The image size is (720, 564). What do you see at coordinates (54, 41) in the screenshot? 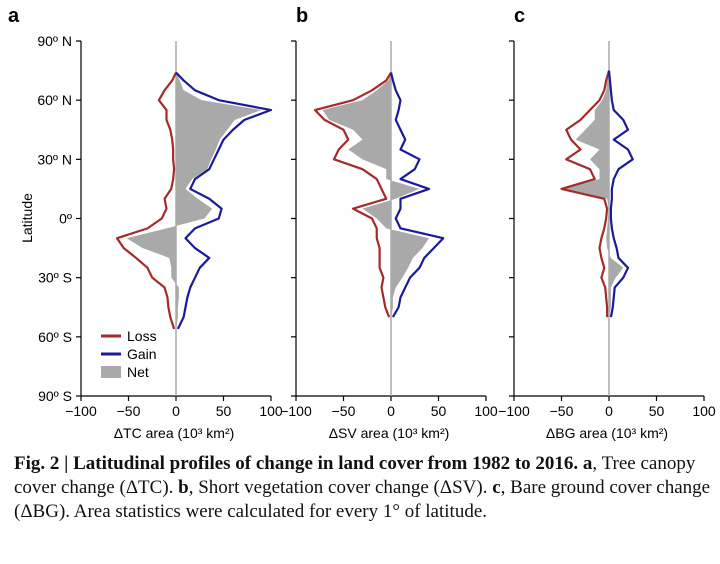
I see `y-tick-label: 90º N` at bounding box center [54, 41].